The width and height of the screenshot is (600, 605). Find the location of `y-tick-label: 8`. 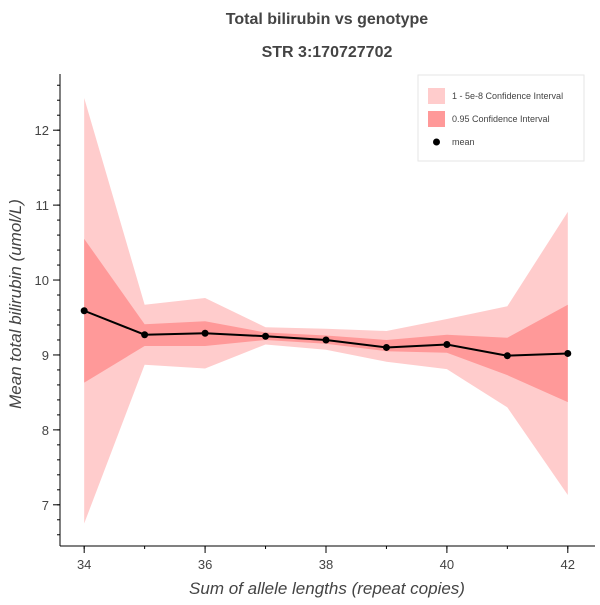

y-tick-label: 8 is located at coordinates (45, 430).